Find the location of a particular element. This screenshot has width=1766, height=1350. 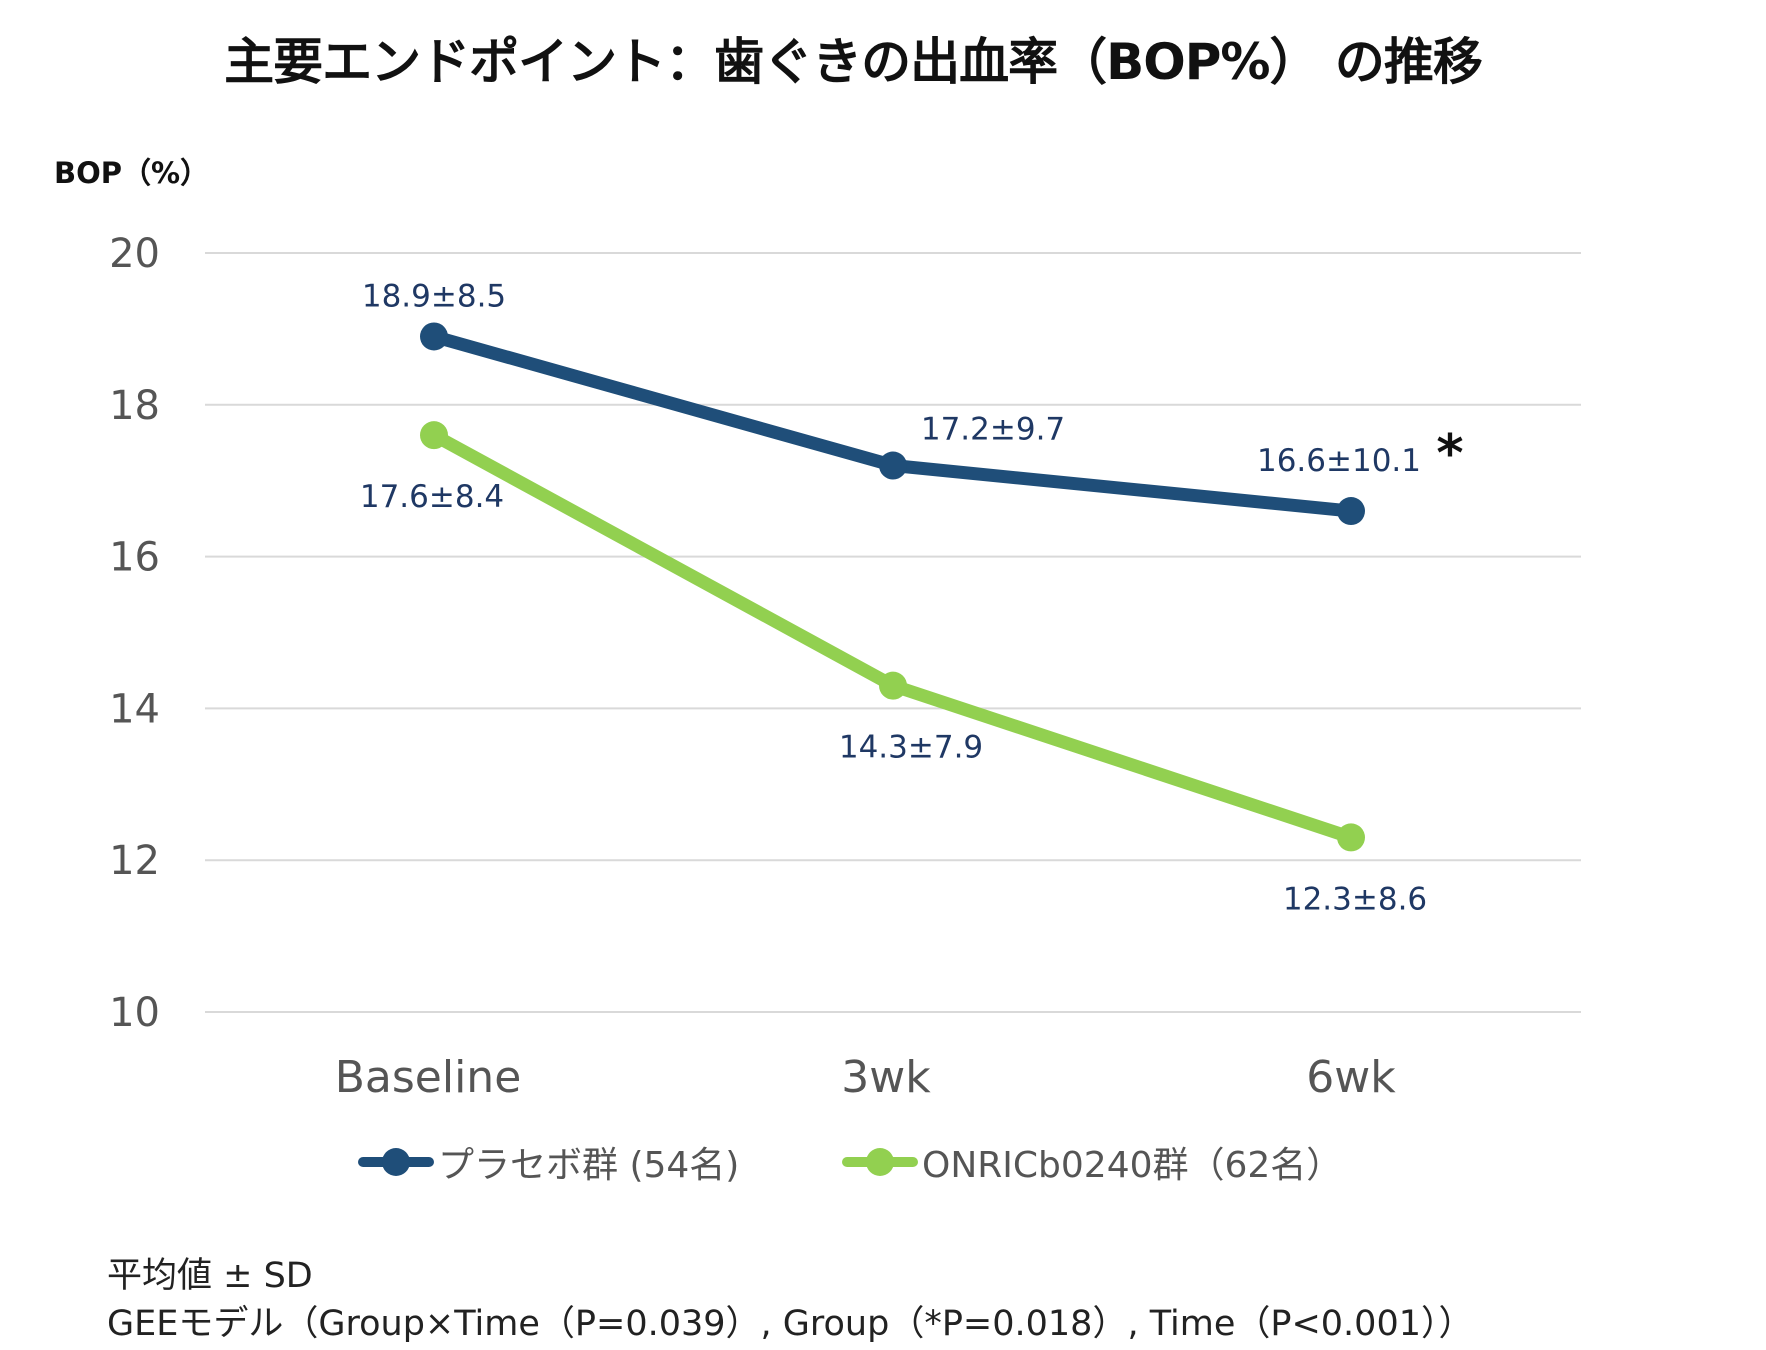

y-tick-label: 20 is located at coordinates (134, 254).